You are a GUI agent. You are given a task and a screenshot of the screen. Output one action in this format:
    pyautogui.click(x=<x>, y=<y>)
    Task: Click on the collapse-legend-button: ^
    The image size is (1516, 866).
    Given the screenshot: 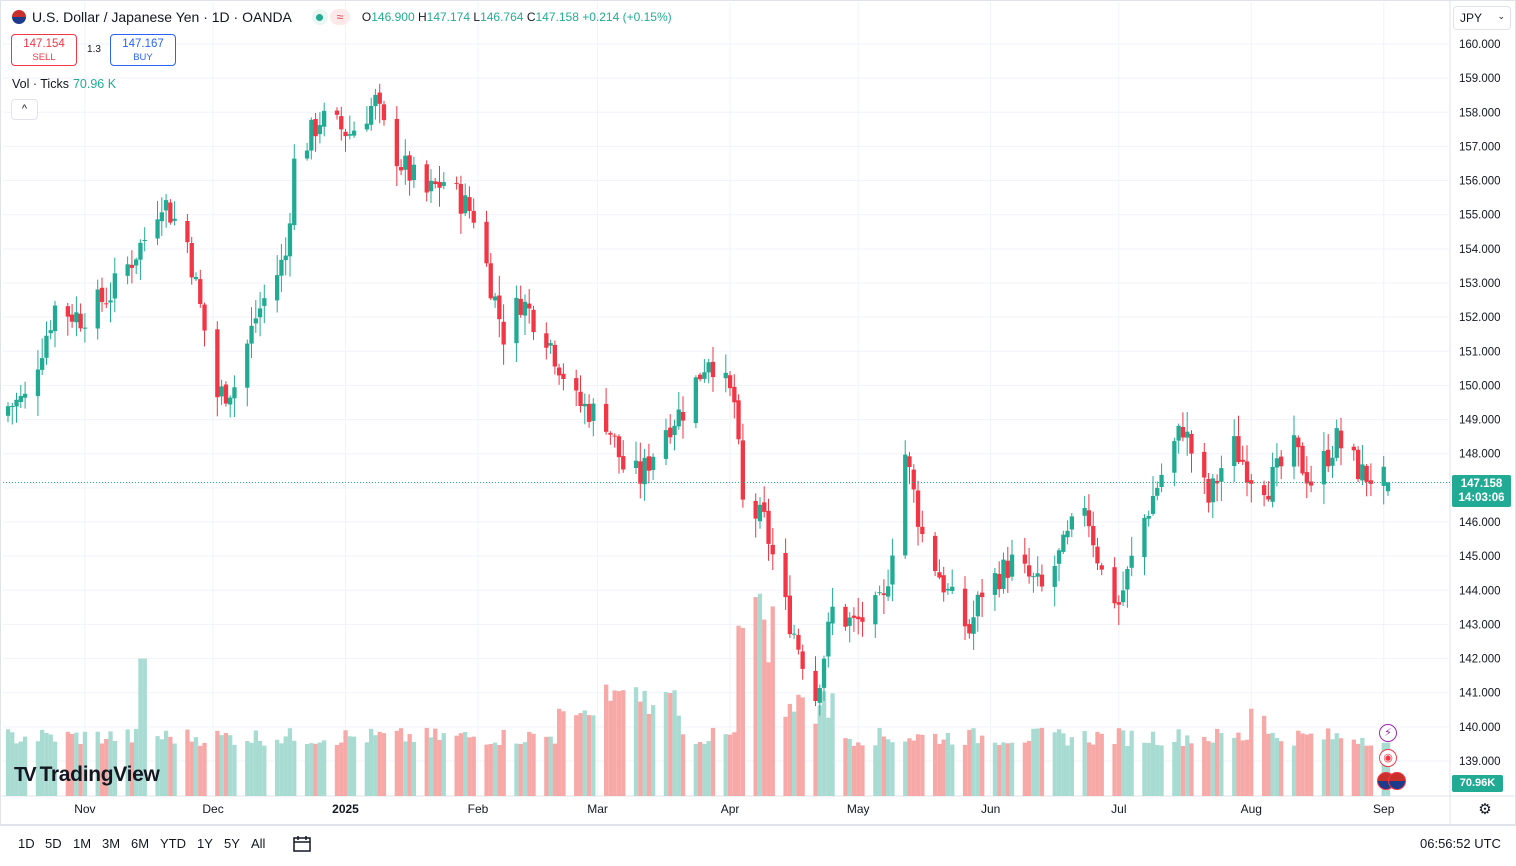 What is the action you would take?
    pyautogui.click(x=24, y=109)
    